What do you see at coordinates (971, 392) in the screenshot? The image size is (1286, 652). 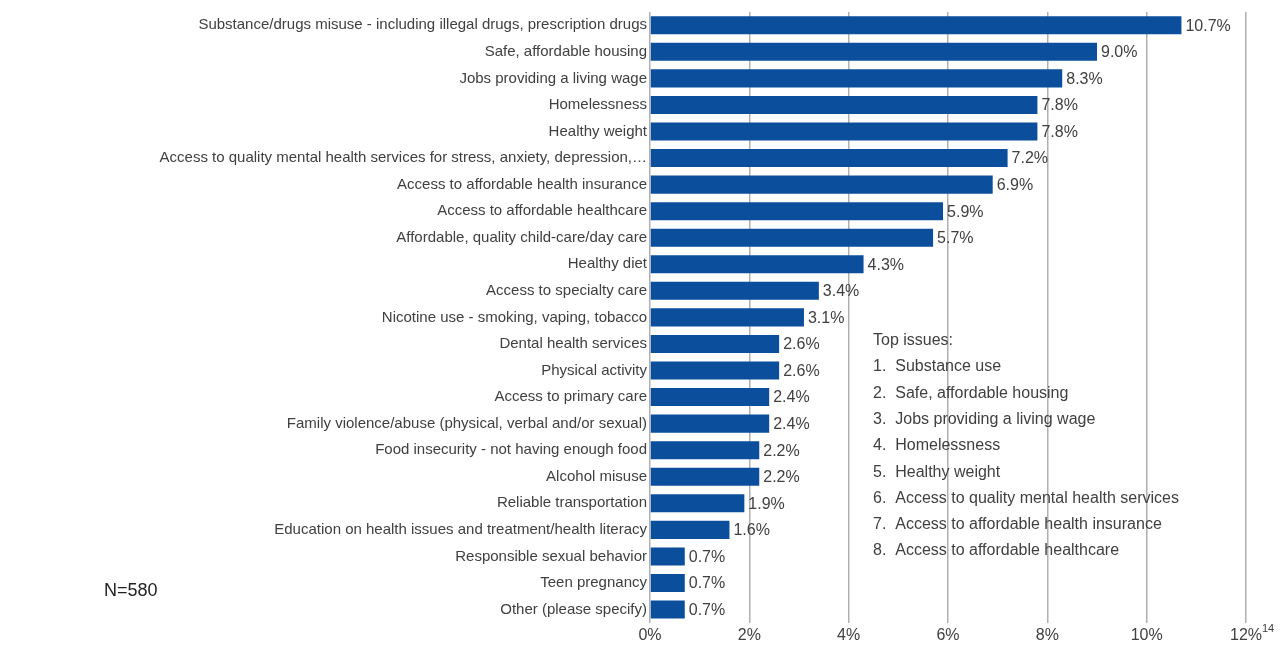 I see `annotation: 2. Safe, affordable housing` at bounding box center [971, 392].